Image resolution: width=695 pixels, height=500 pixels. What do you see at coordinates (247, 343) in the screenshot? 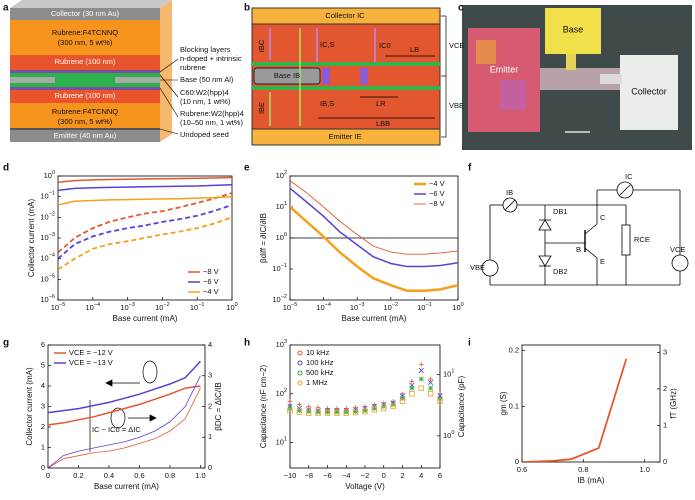
I see `panel-letter: h` at bounding box center [247, 343].